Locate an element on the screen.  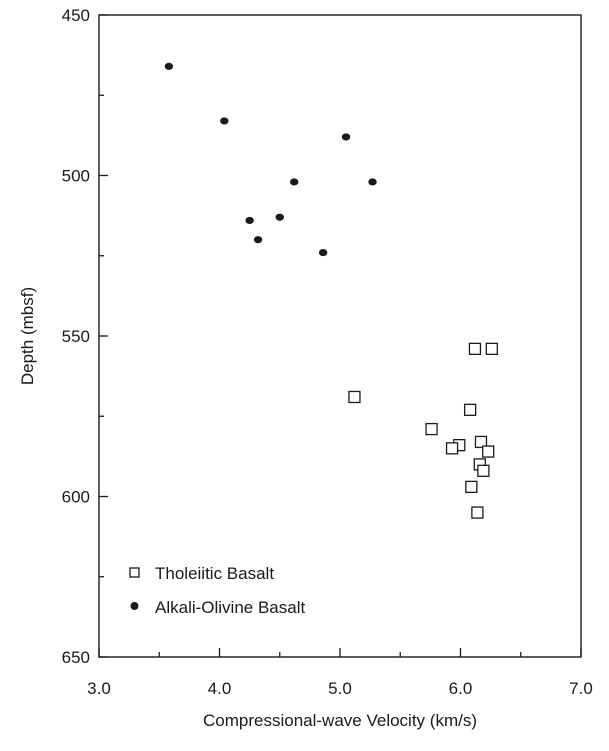
y-axis-title: Depth (mbsf) is located at coordinates (27, 336).